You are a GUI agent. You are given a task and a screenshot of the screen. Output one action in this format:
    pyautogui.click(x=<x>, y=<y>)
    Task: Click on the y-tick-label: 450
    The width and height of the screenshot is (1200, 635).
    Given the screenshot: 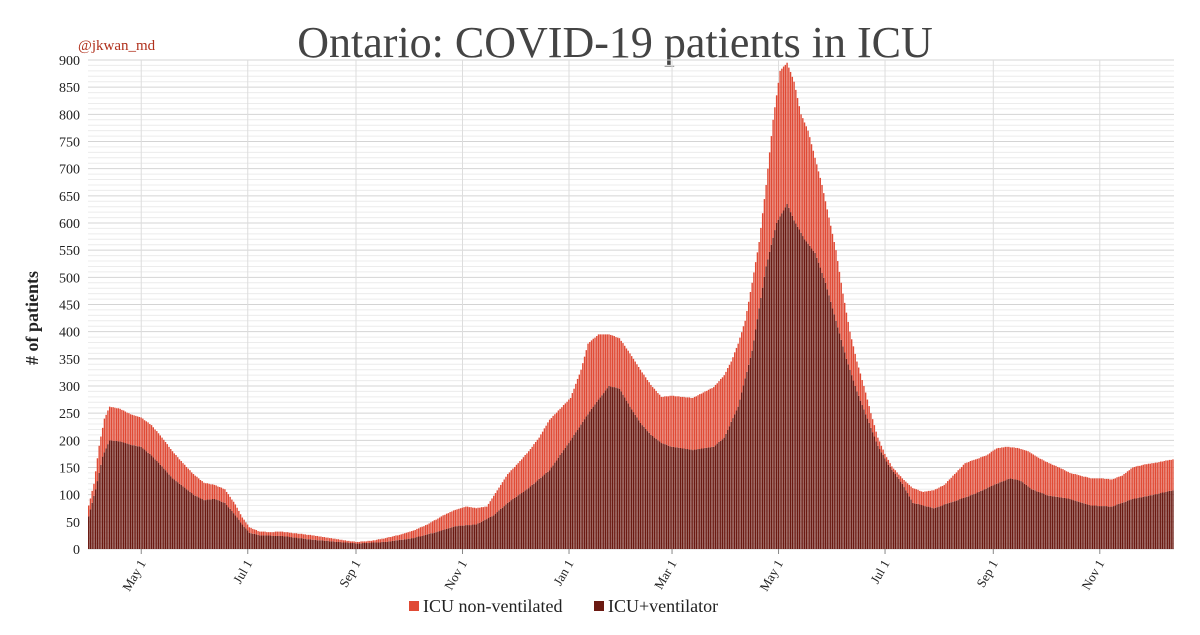 What is the action you would take?
    pyautogui.click(x=69, y=306)
    